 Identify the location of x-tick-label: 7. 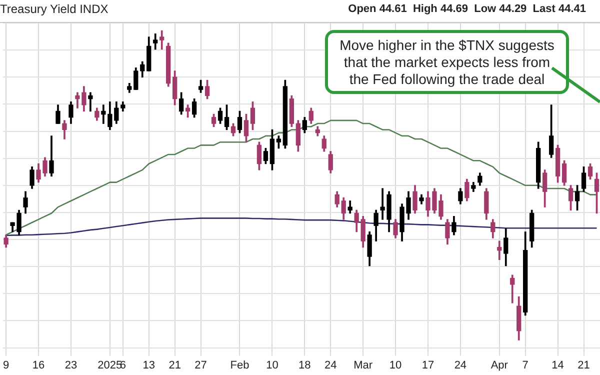
(525, 365).